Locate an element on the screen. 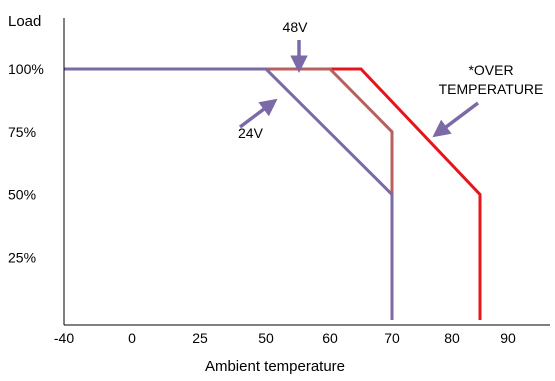 The height and width of the screenshot is (381, 555). x-tick-label: 25 is located at coordinates (200, 338).